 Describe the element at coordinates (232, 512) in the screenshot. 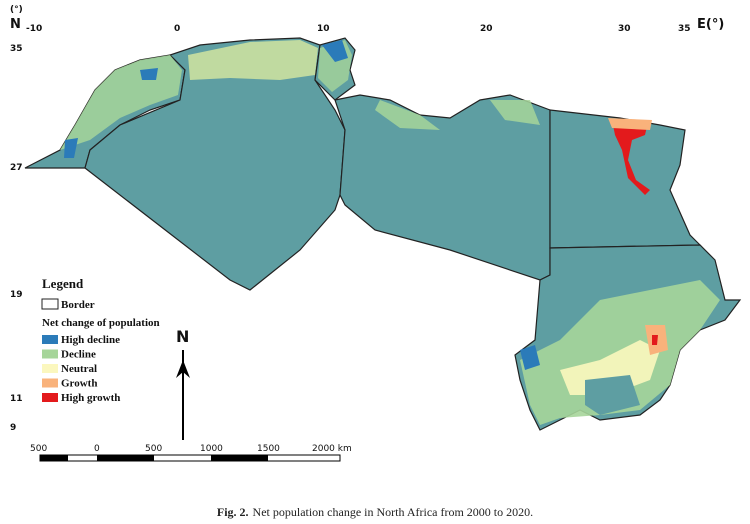

I see `caption-label: Fig. 2.` at that location.